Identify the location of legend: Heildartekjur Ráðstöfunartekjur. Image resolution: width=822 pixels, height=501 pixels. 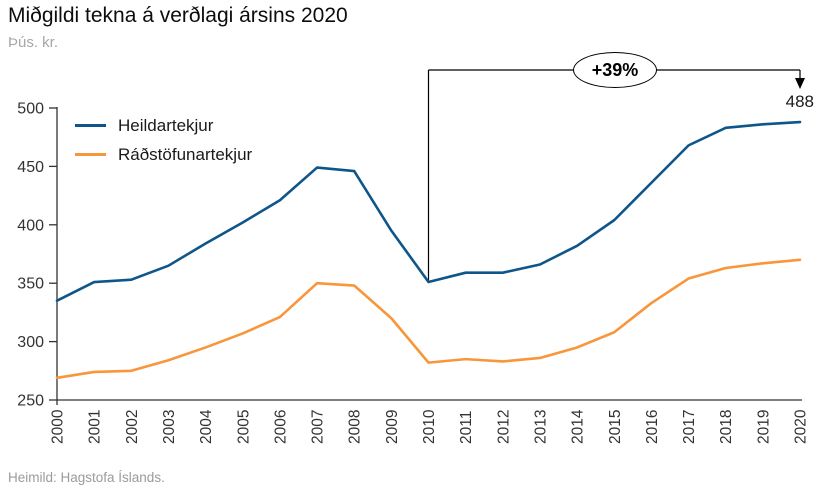
(163, 140).